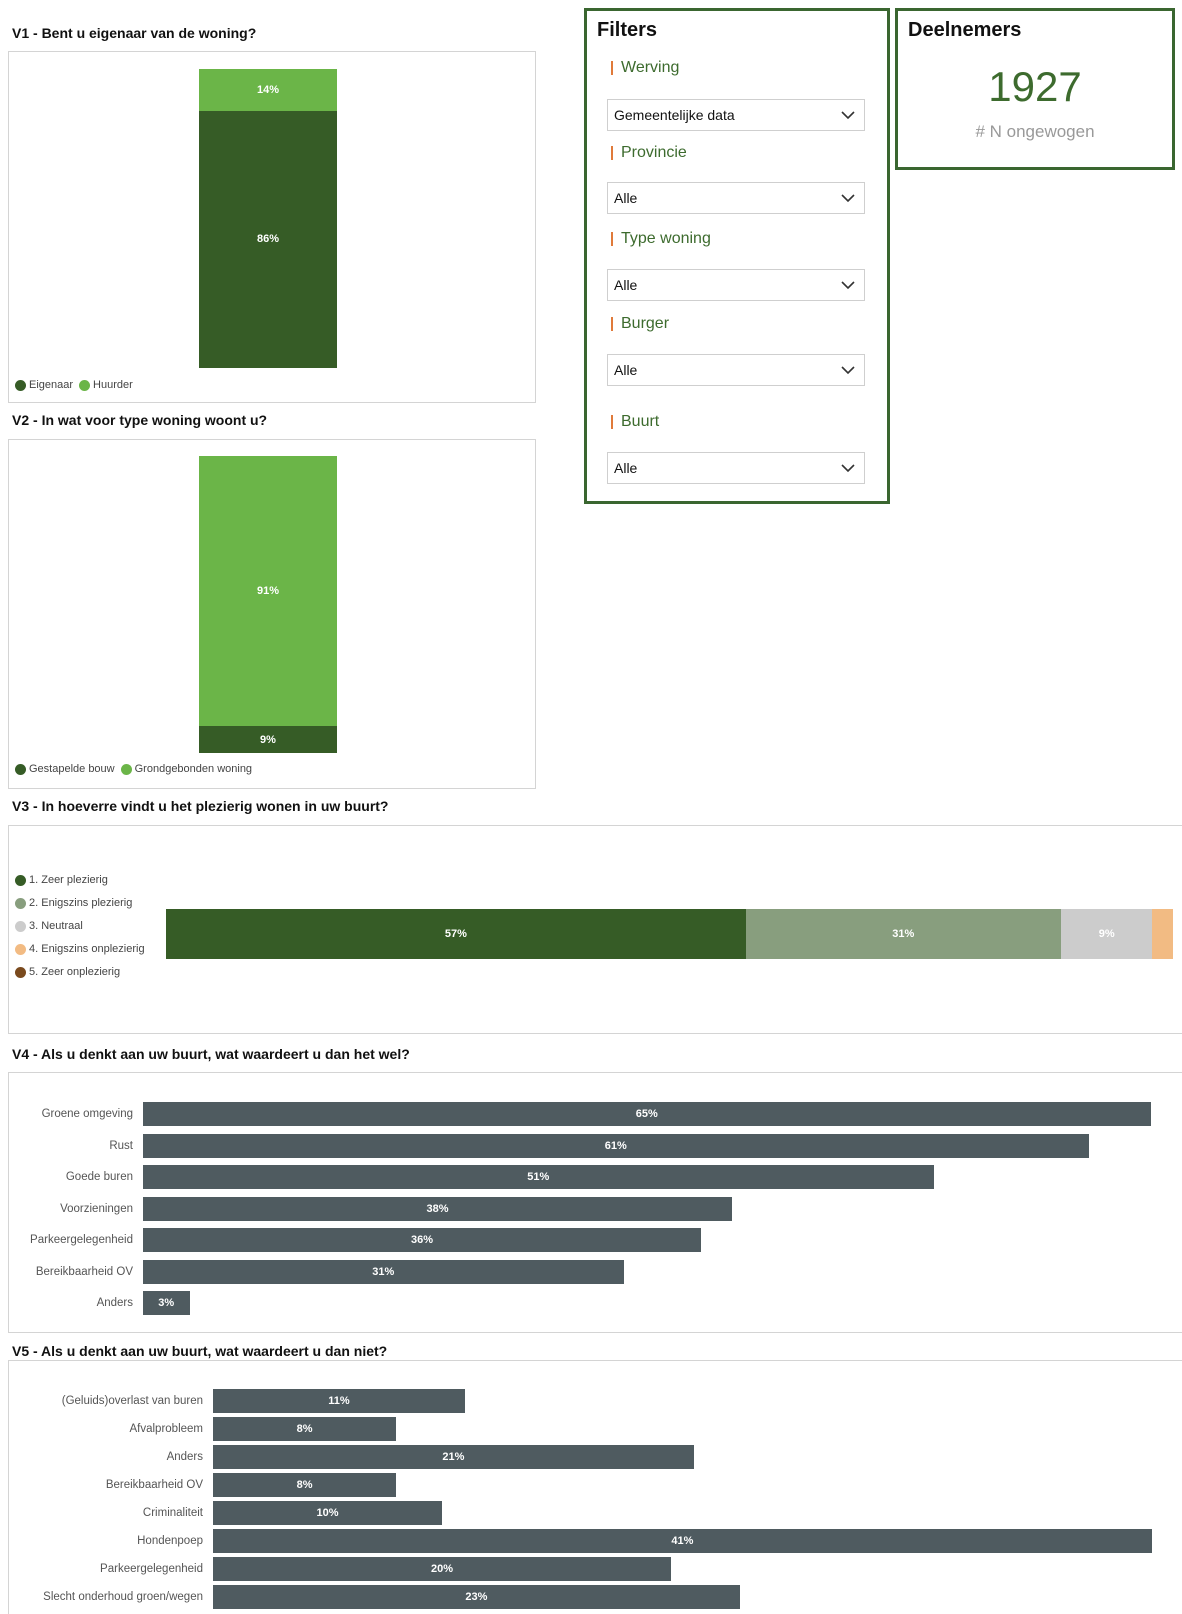 This screenshot has height=1614, width=1182. What do you see at coordinates (51, 385) in the screenshot?
I see `legend-label: Eigenaar` at bounding box center [51, 385].